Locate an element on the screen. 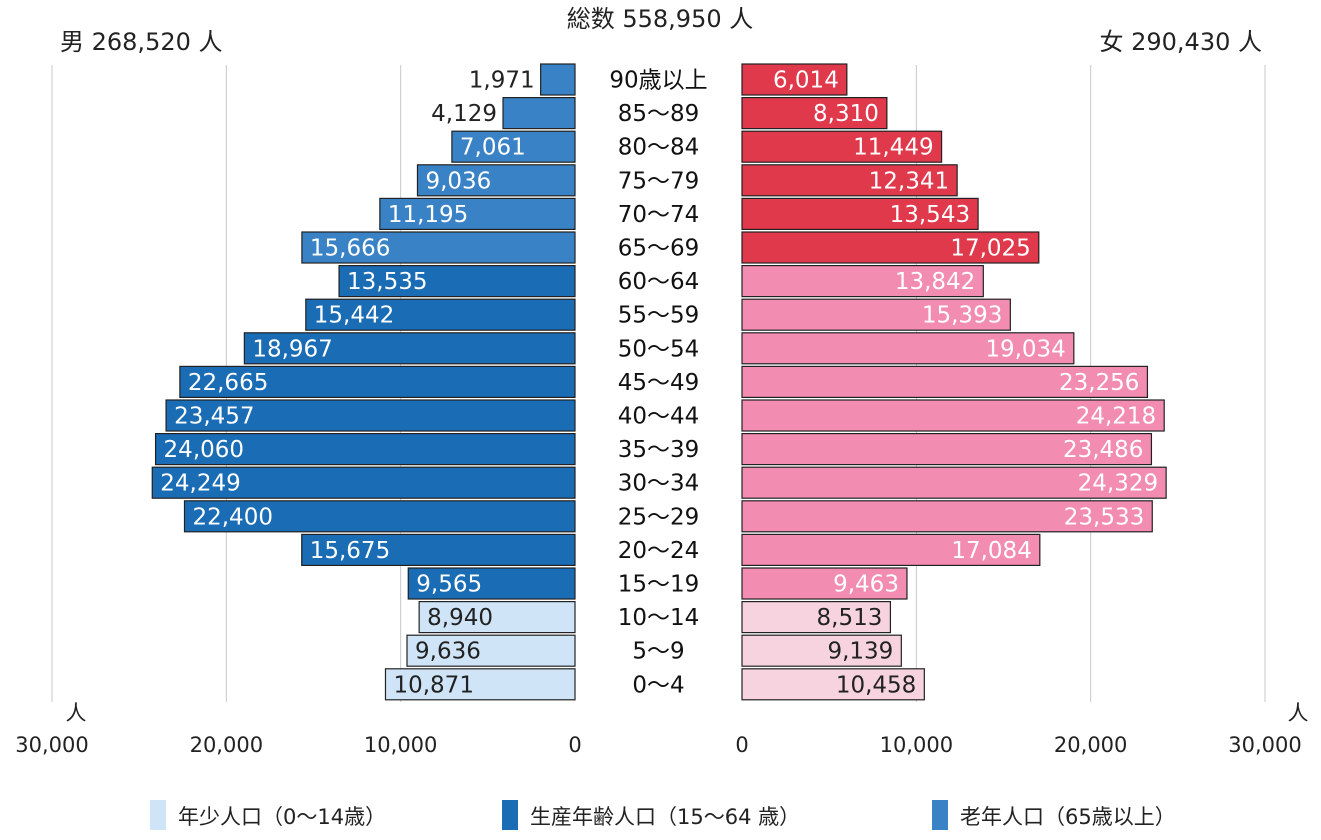  x-tick-label-left: 0 is located at coordinates (574, 745).